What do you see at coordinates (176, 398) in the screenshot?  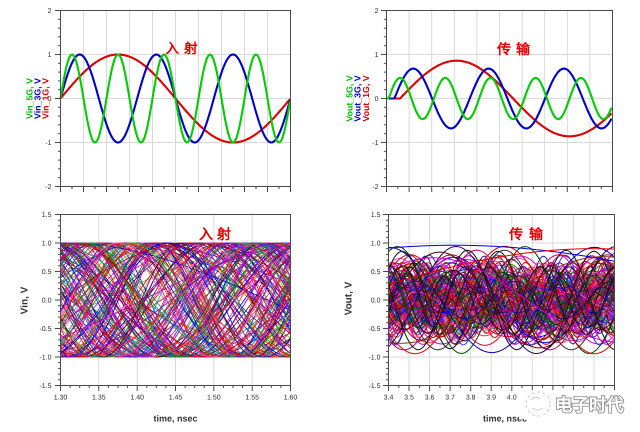 I see `svg-text: 1.45` at bounding box center [176, 398].